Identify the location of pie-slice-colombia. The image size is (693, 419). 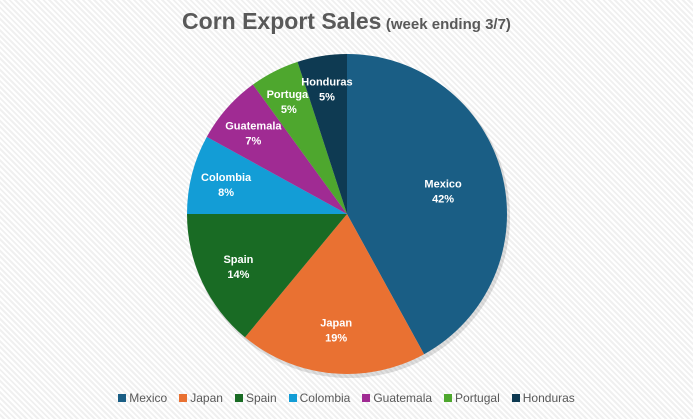
(267, 175).